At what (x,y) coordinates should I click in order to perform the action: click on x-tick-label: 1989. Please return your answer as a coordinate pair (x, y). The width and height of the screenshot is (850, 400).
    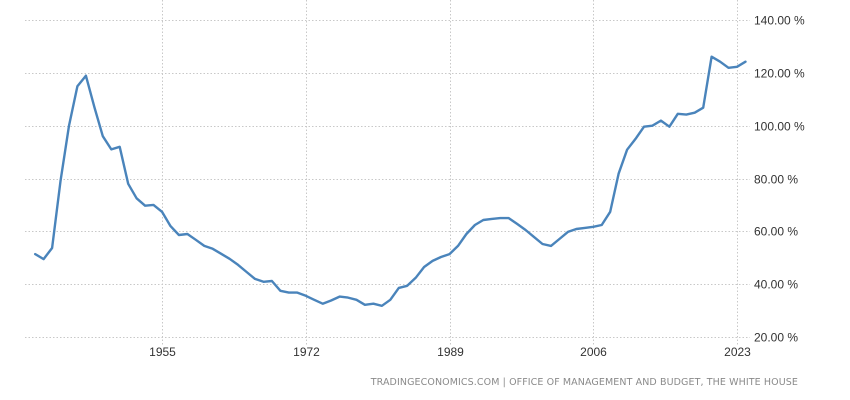
    Looking at the image, I should click on (450, 352).